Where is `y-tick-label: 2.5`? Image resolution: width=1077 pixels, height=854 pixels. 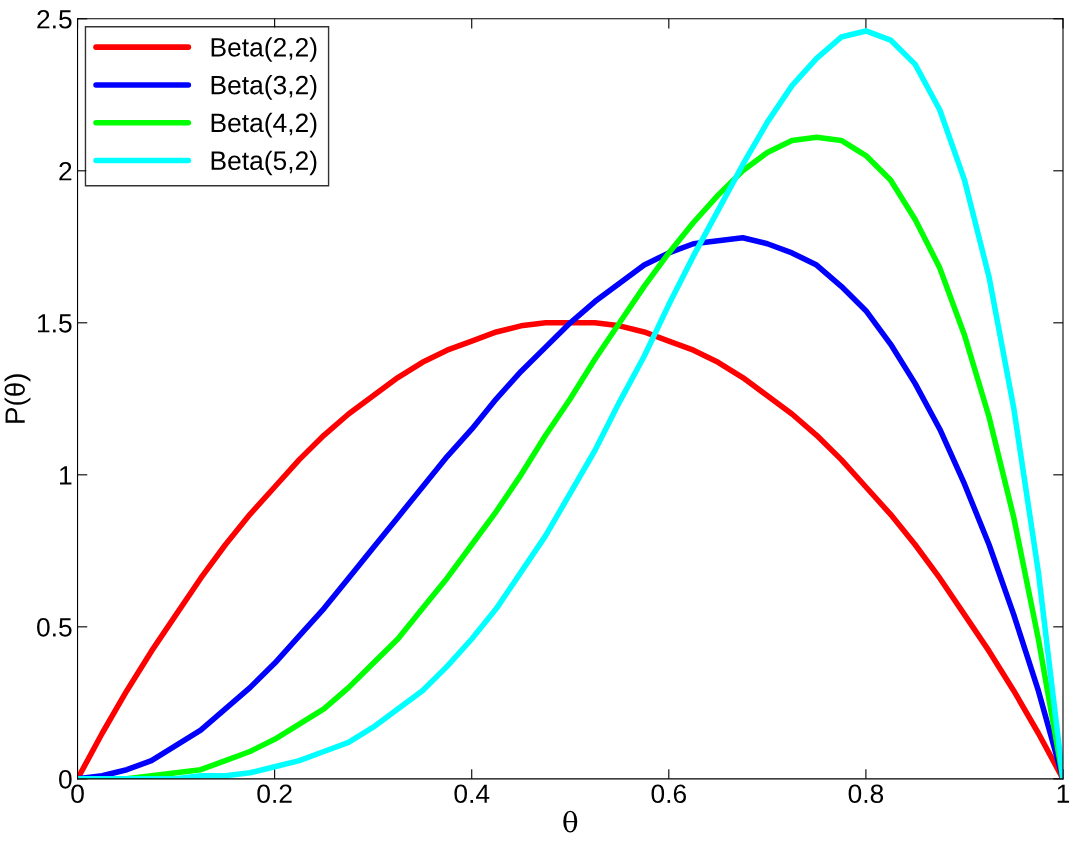
y-tick-label: 2.5 is located at coordinates (54, 19).